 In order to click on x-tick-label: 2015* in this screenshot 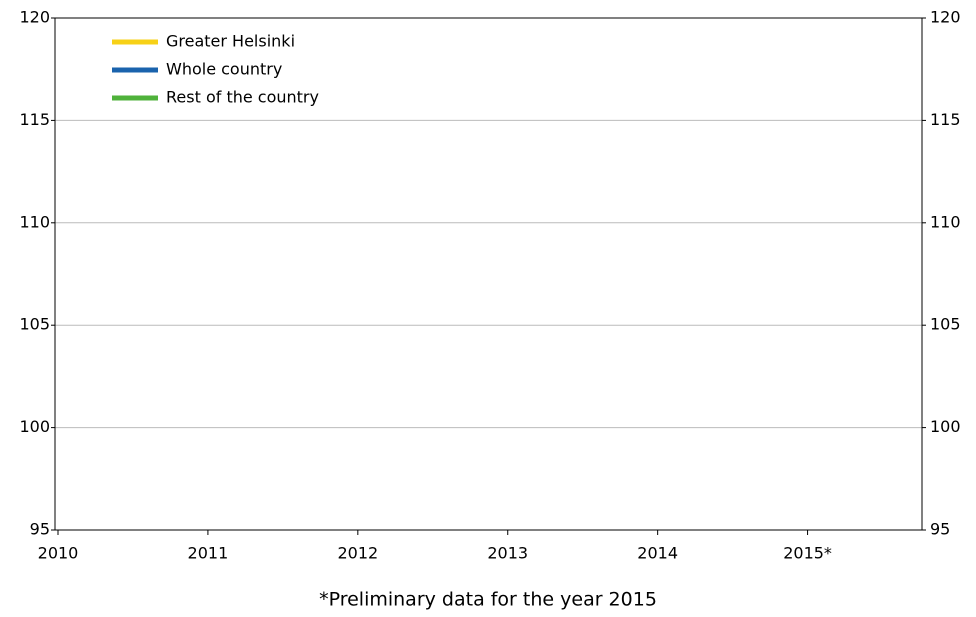, I will do `click(807, 553)`.